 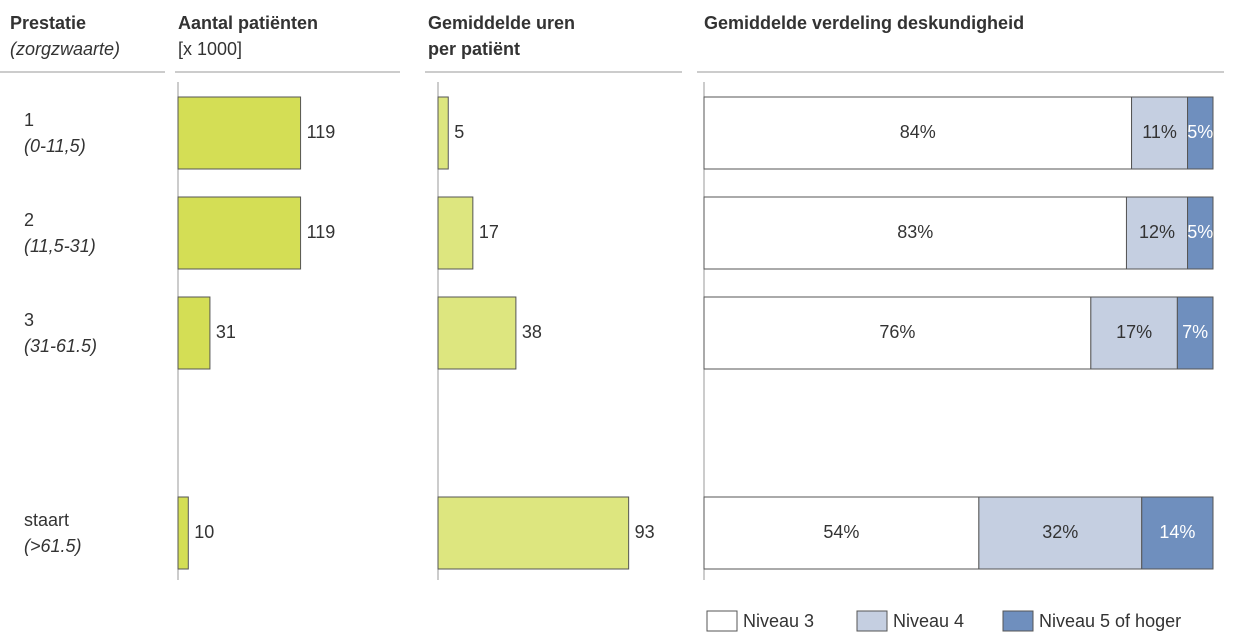 I want to click on value-label: 10, so click(x=204, y=532).